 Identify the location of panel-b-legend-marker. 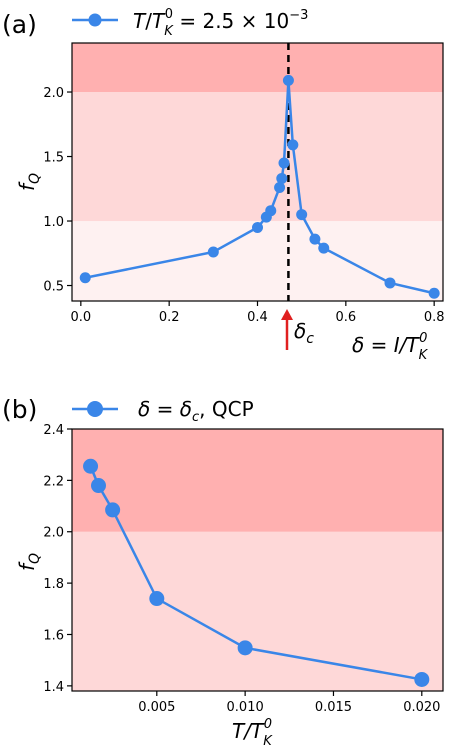
(95, 409).